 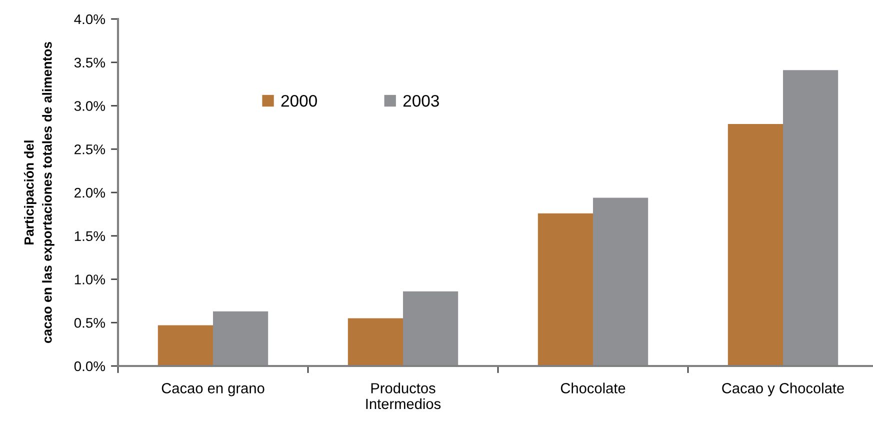 I want to click on x-tick-label: Productos Intermedios, so click(x=403, y=396).